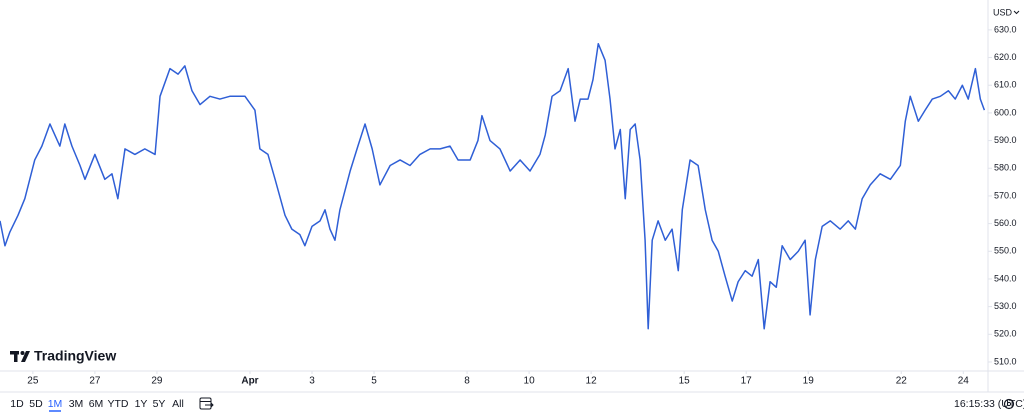  What do you see at coordinates (159, 404) in the screenshot?
I see `range-button: 5Y` at bounding box center [159, 404].